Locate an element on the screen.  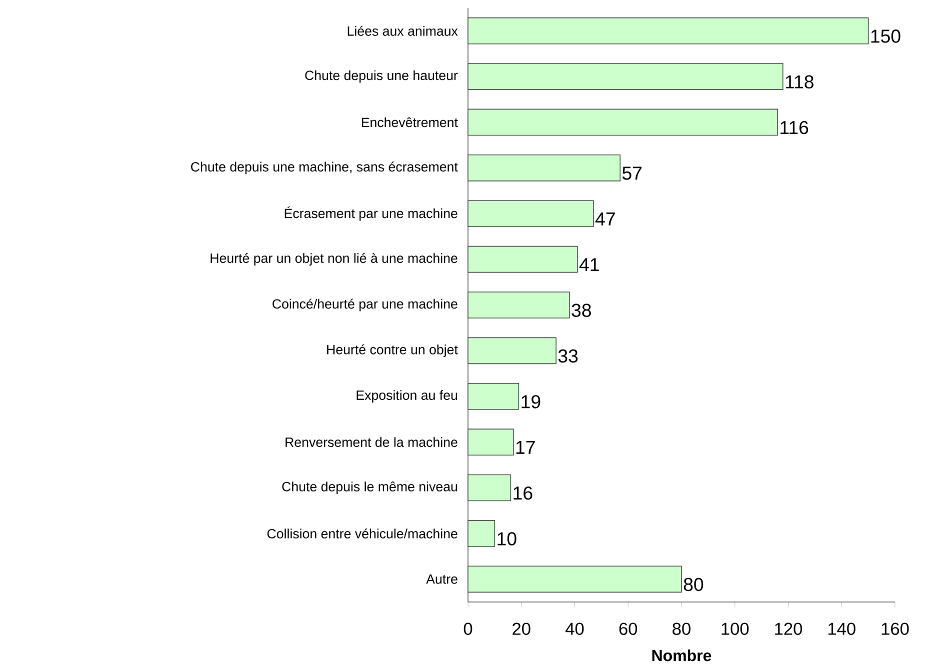
y-tick-label: Chute depuis le même niveau is located at coordinates (370, 488).